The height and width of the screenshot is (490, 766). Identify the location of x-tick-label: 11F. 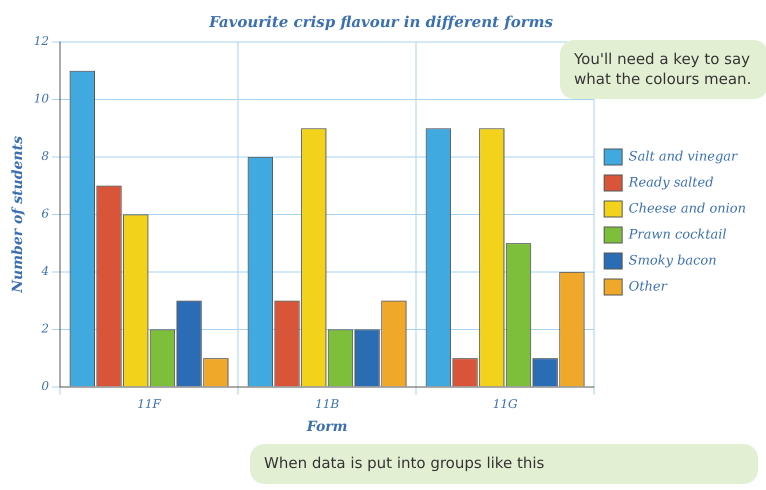
(149, 404).